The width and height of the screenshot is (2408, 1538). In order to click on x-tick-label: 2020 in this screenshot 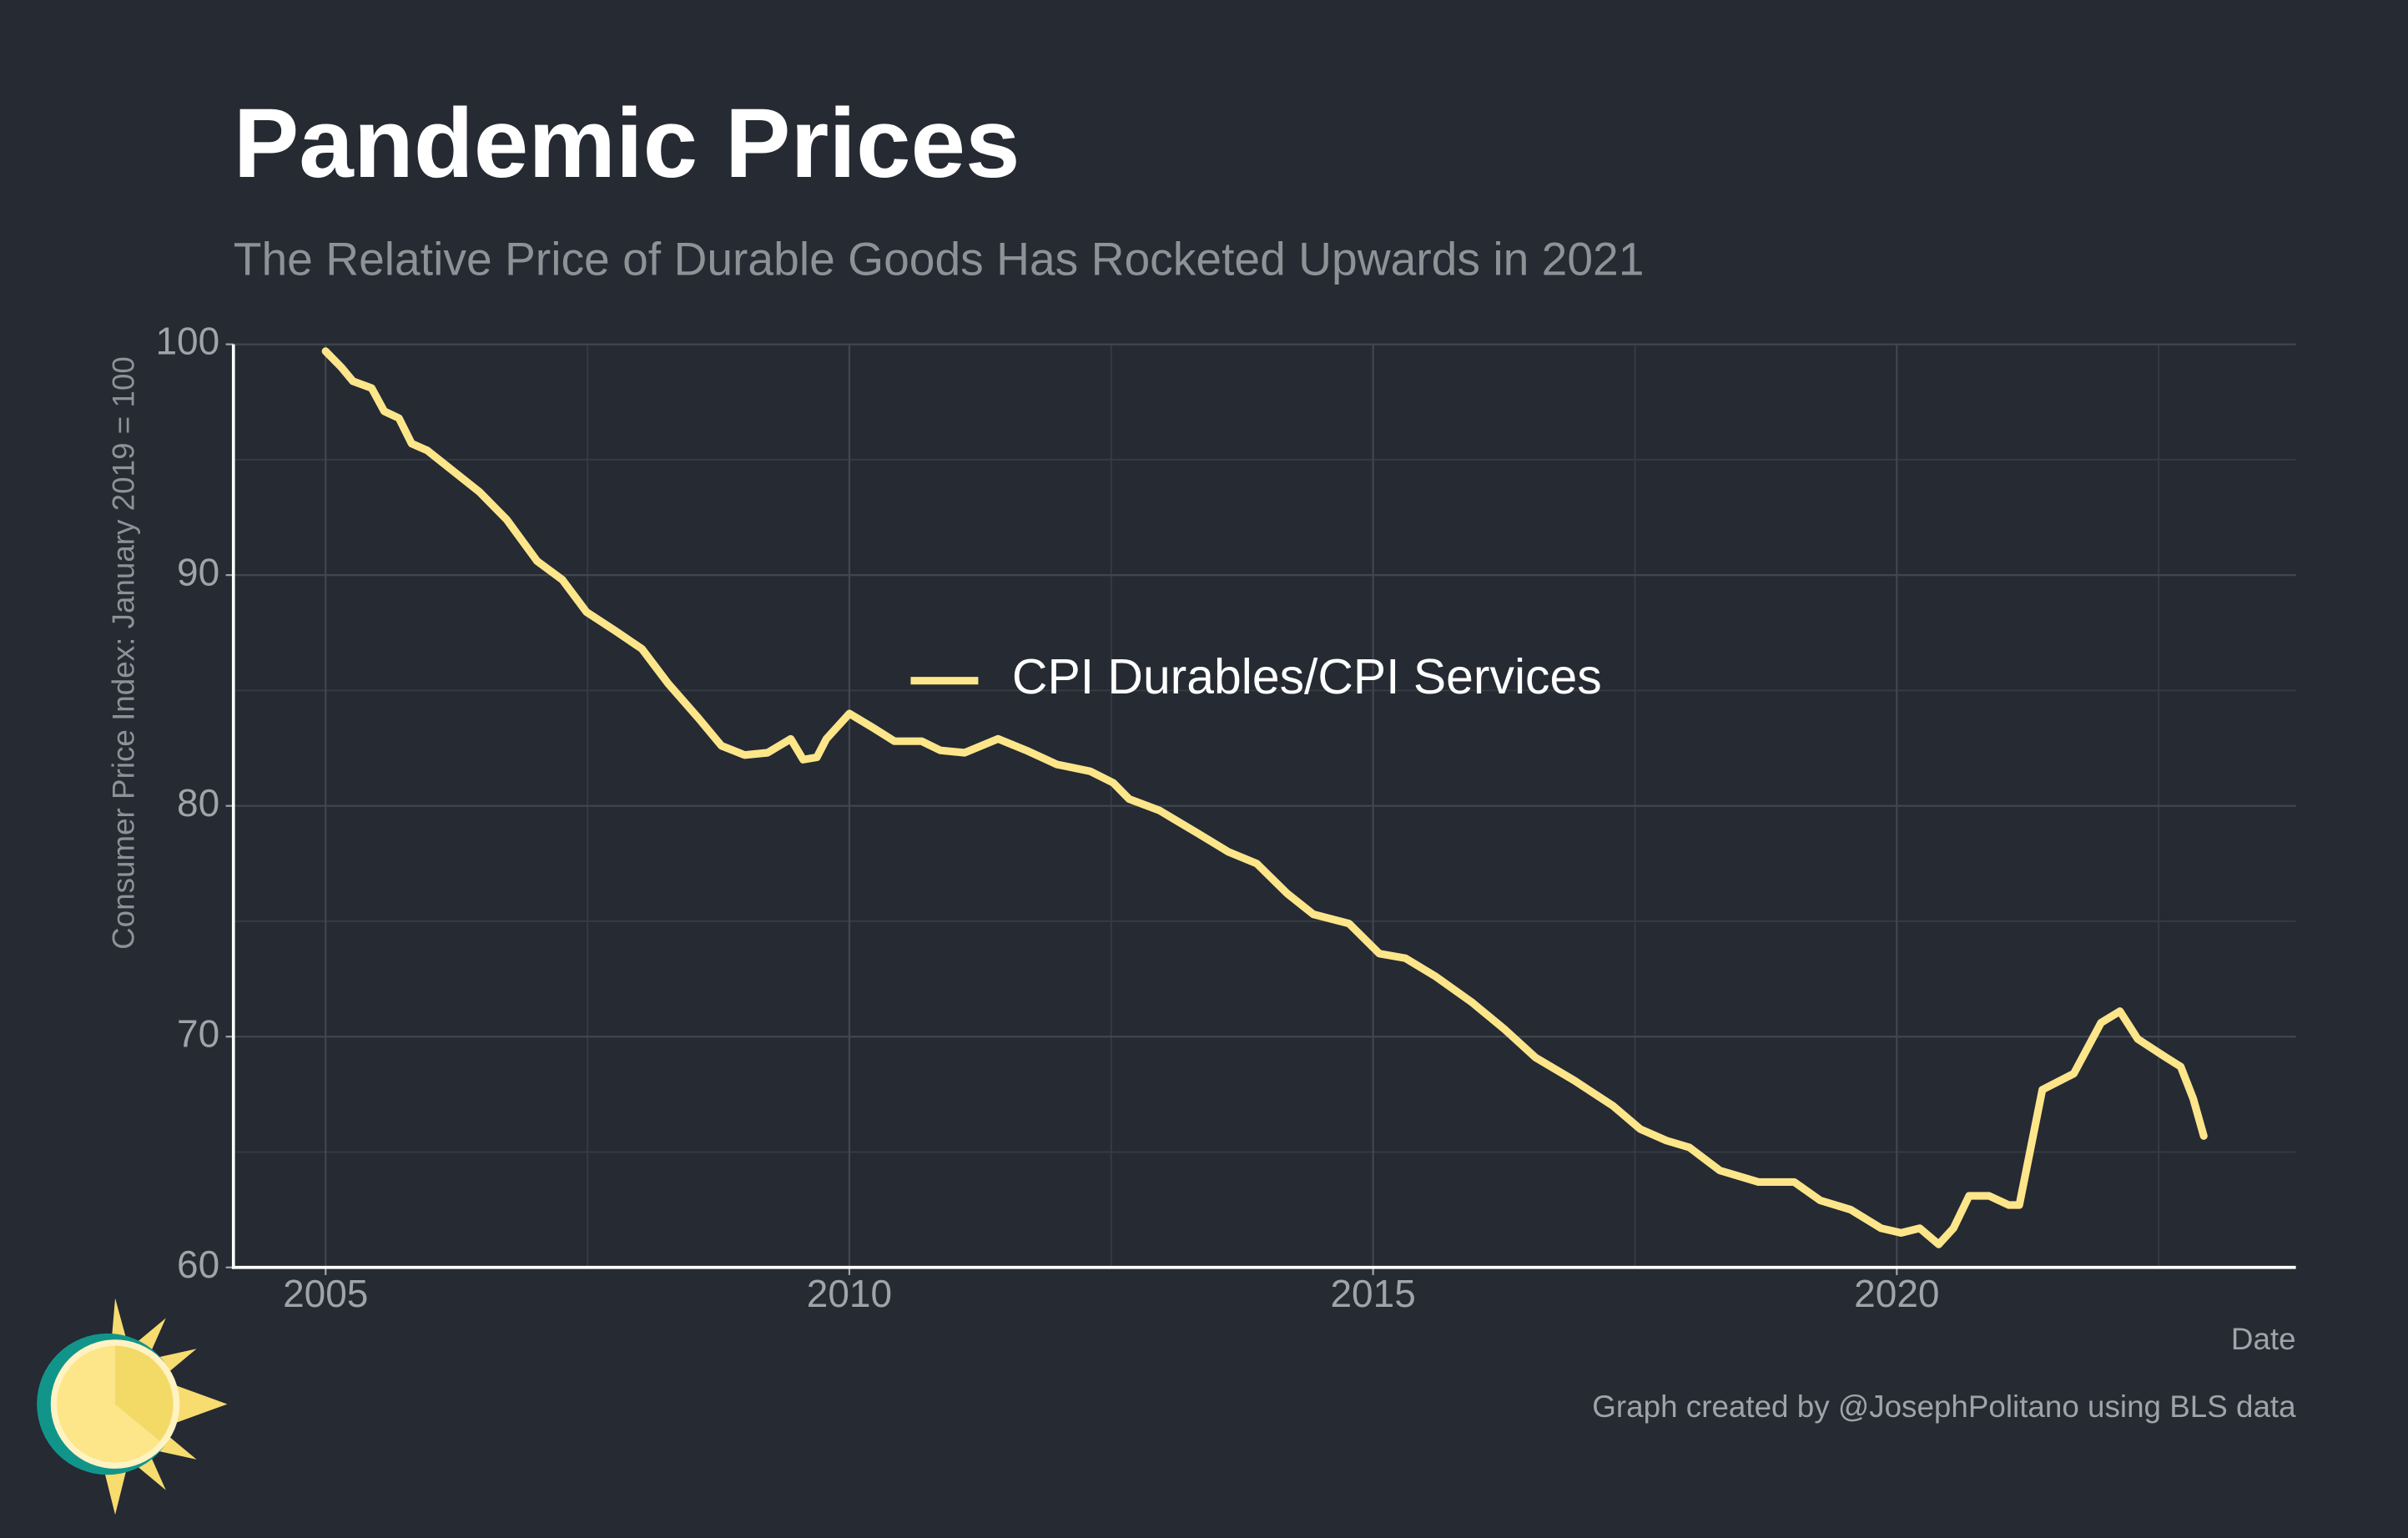, I will do `click(1896, 1293)`.